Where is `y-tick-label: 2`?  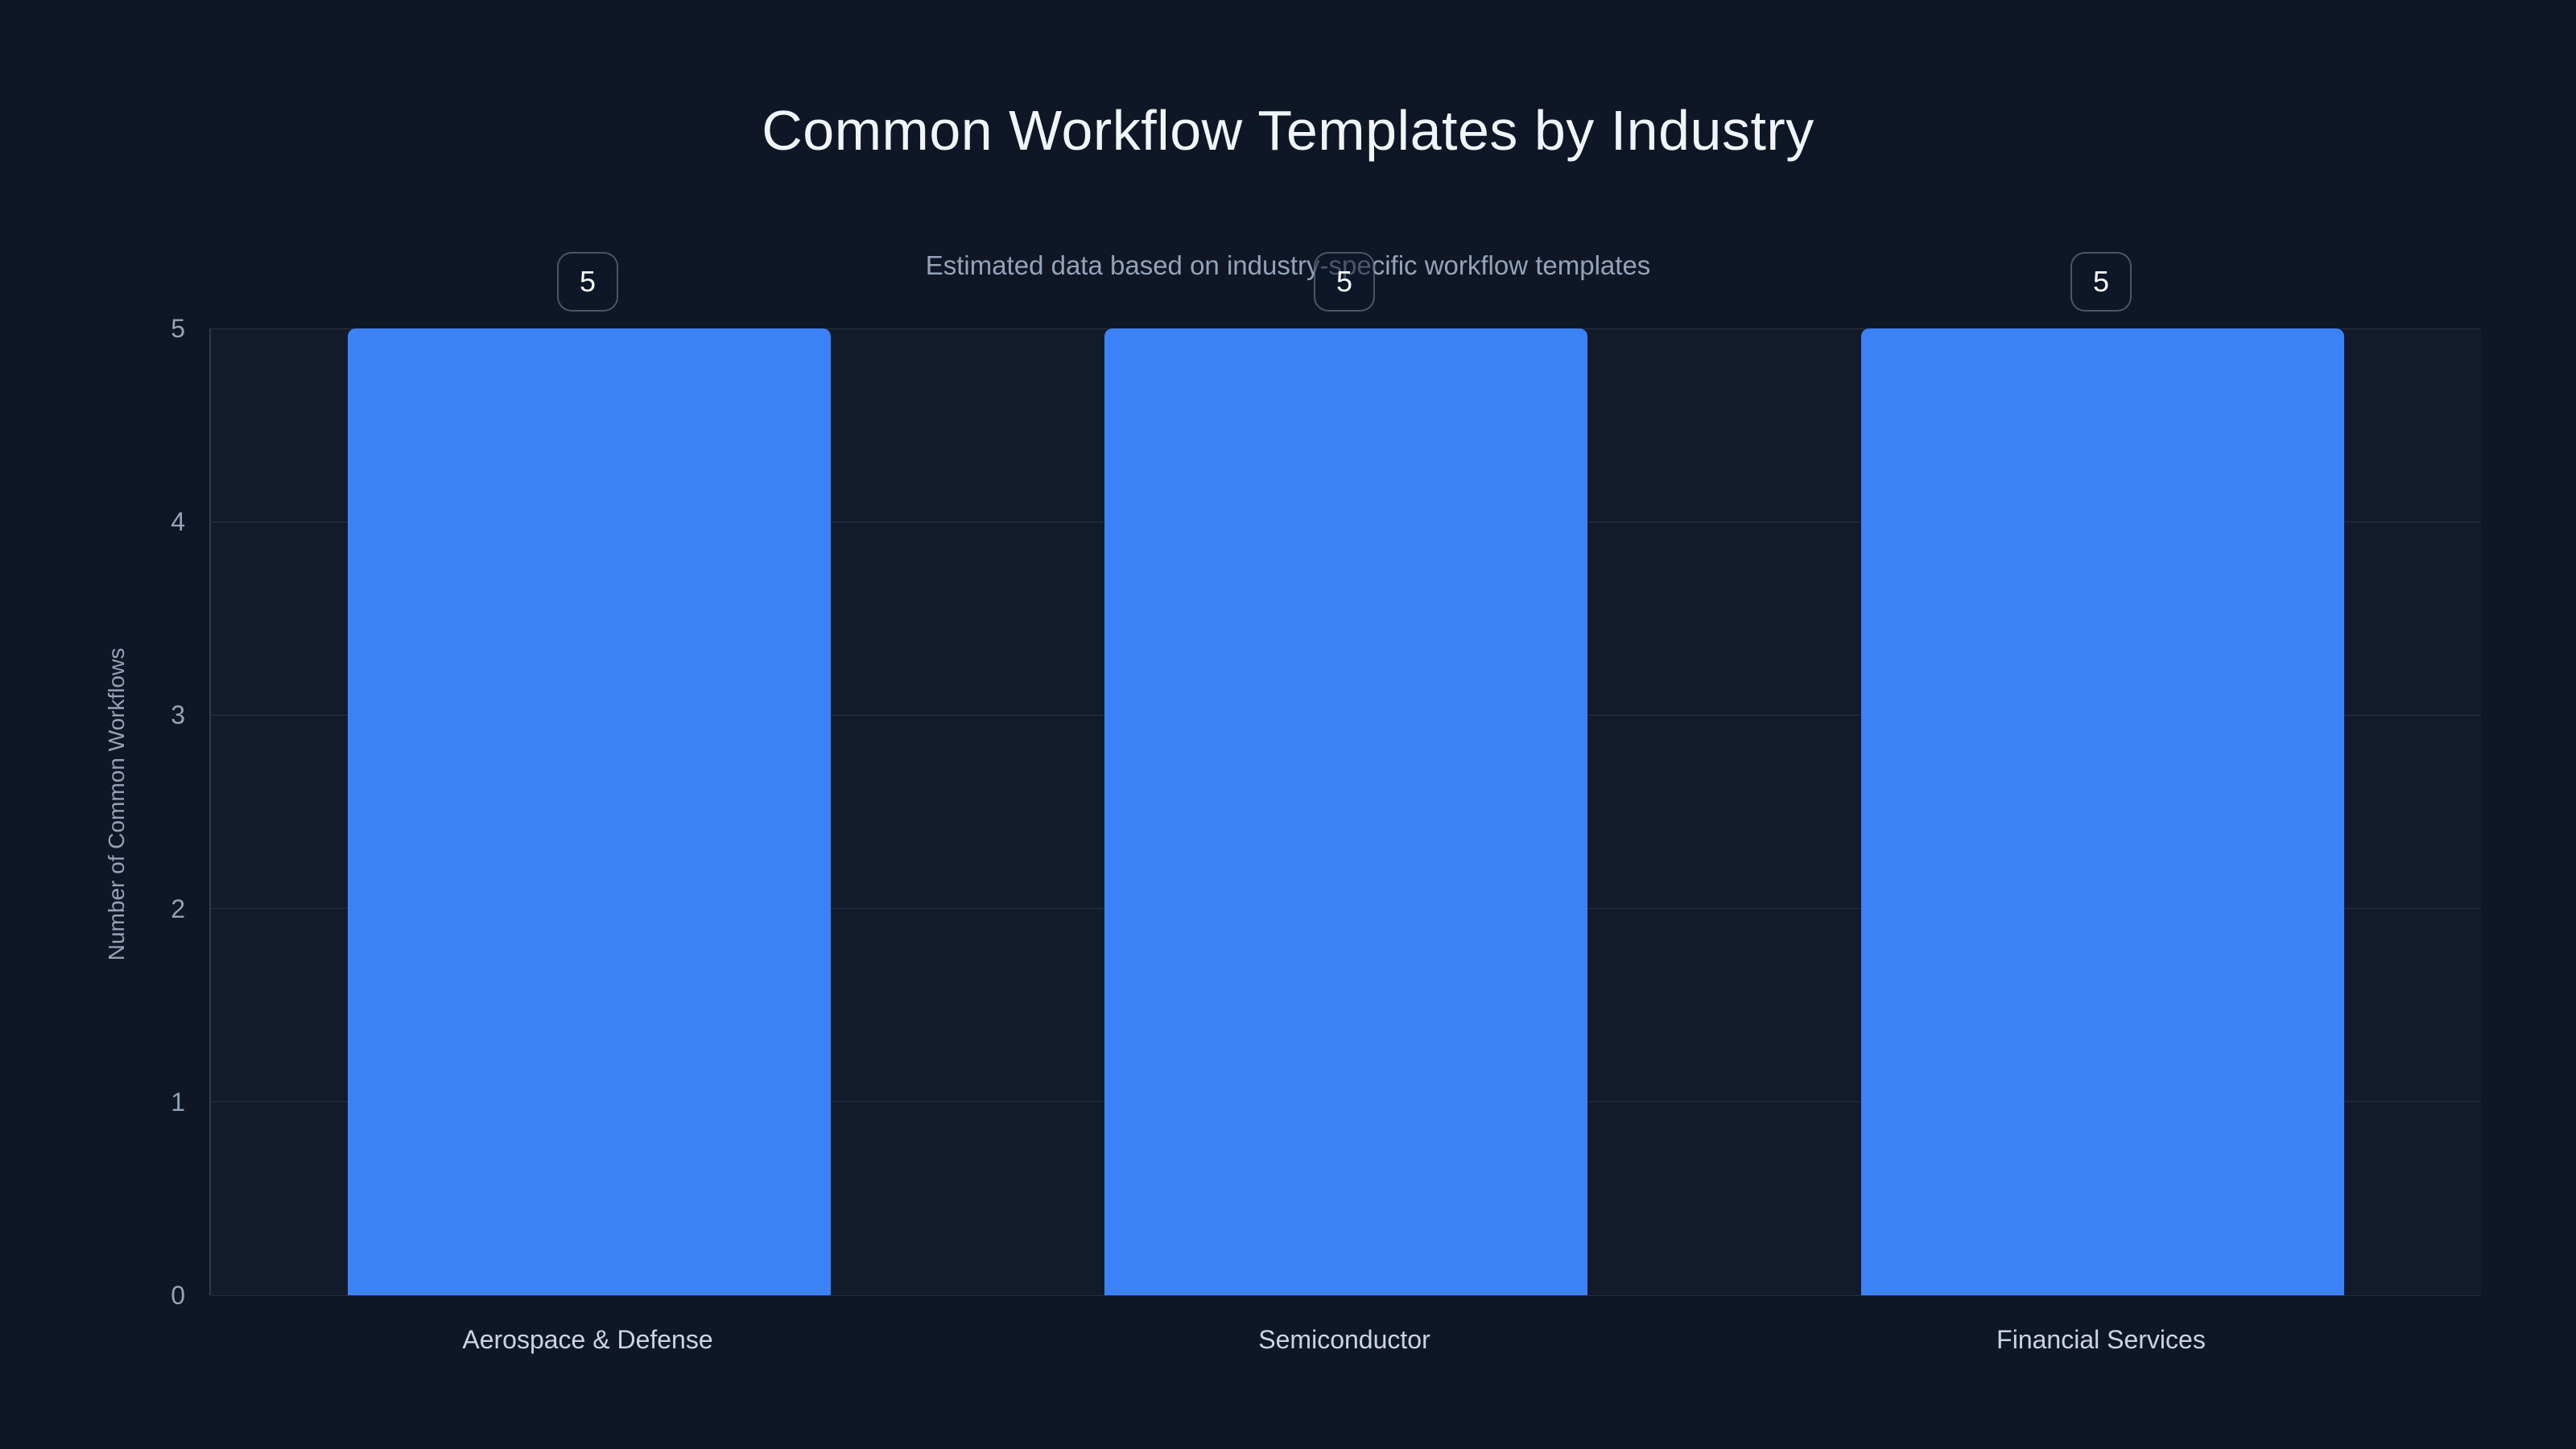
y-tick-label: 2 is located at coordinates (178, 908).